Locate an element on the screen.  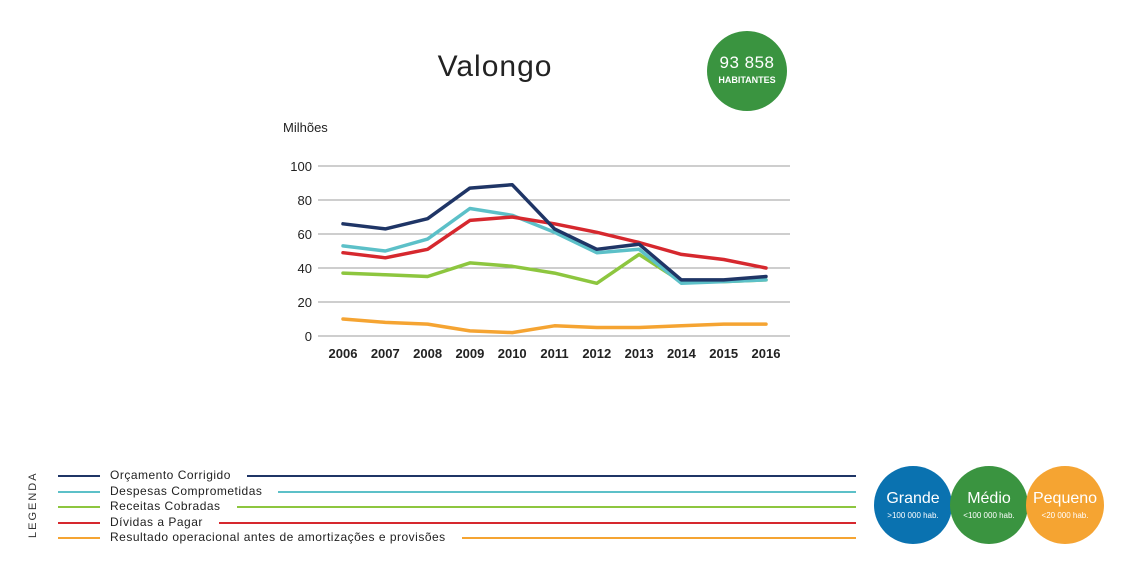
y-tick-label: 60 is located at coordinates (305, 234).